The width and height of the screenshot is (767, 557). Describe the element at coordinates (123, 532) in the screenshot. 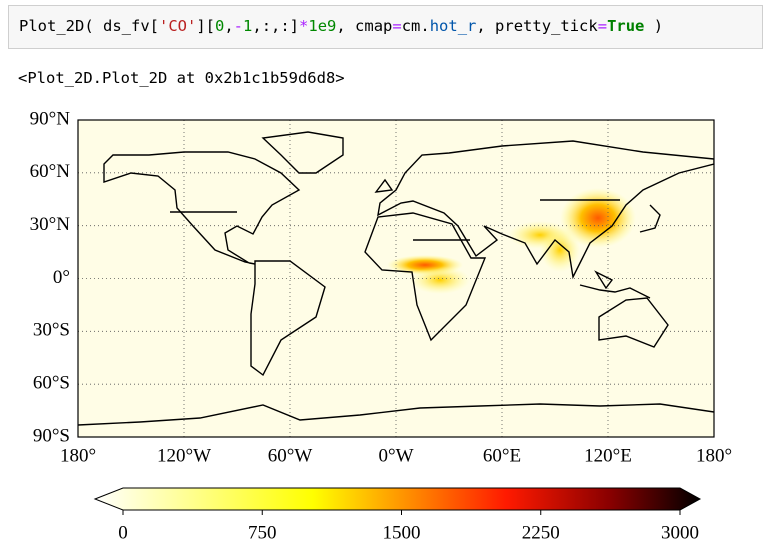

I see `colorbar-tick-label: 0` at that location.